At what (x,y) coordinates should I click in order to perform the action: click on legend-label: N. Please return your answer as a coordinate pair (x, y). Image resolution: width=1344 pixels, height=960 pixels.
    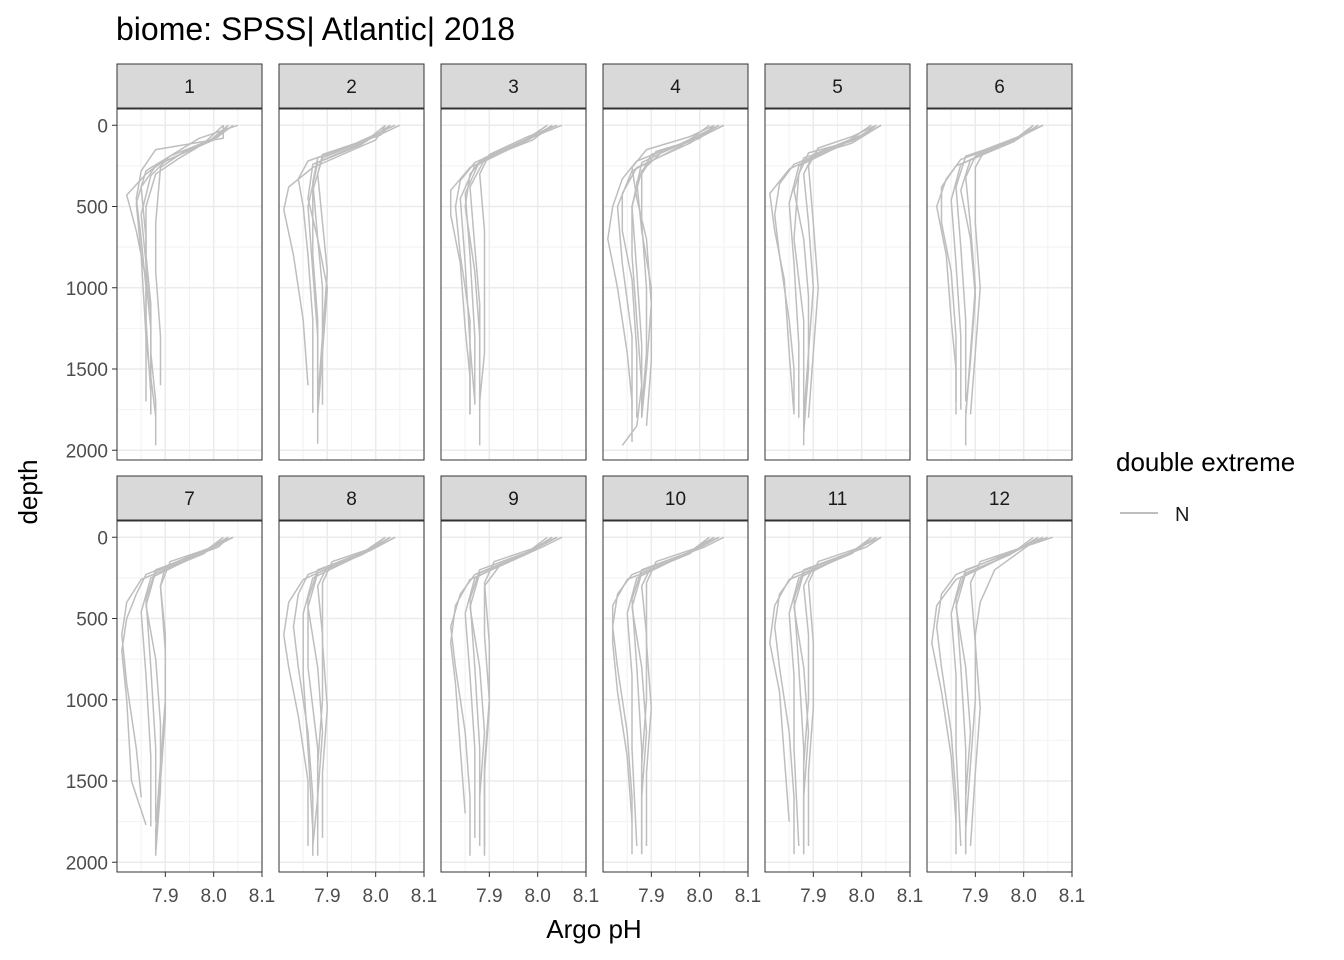
    Looking at the image, I should click on (1182, 515).